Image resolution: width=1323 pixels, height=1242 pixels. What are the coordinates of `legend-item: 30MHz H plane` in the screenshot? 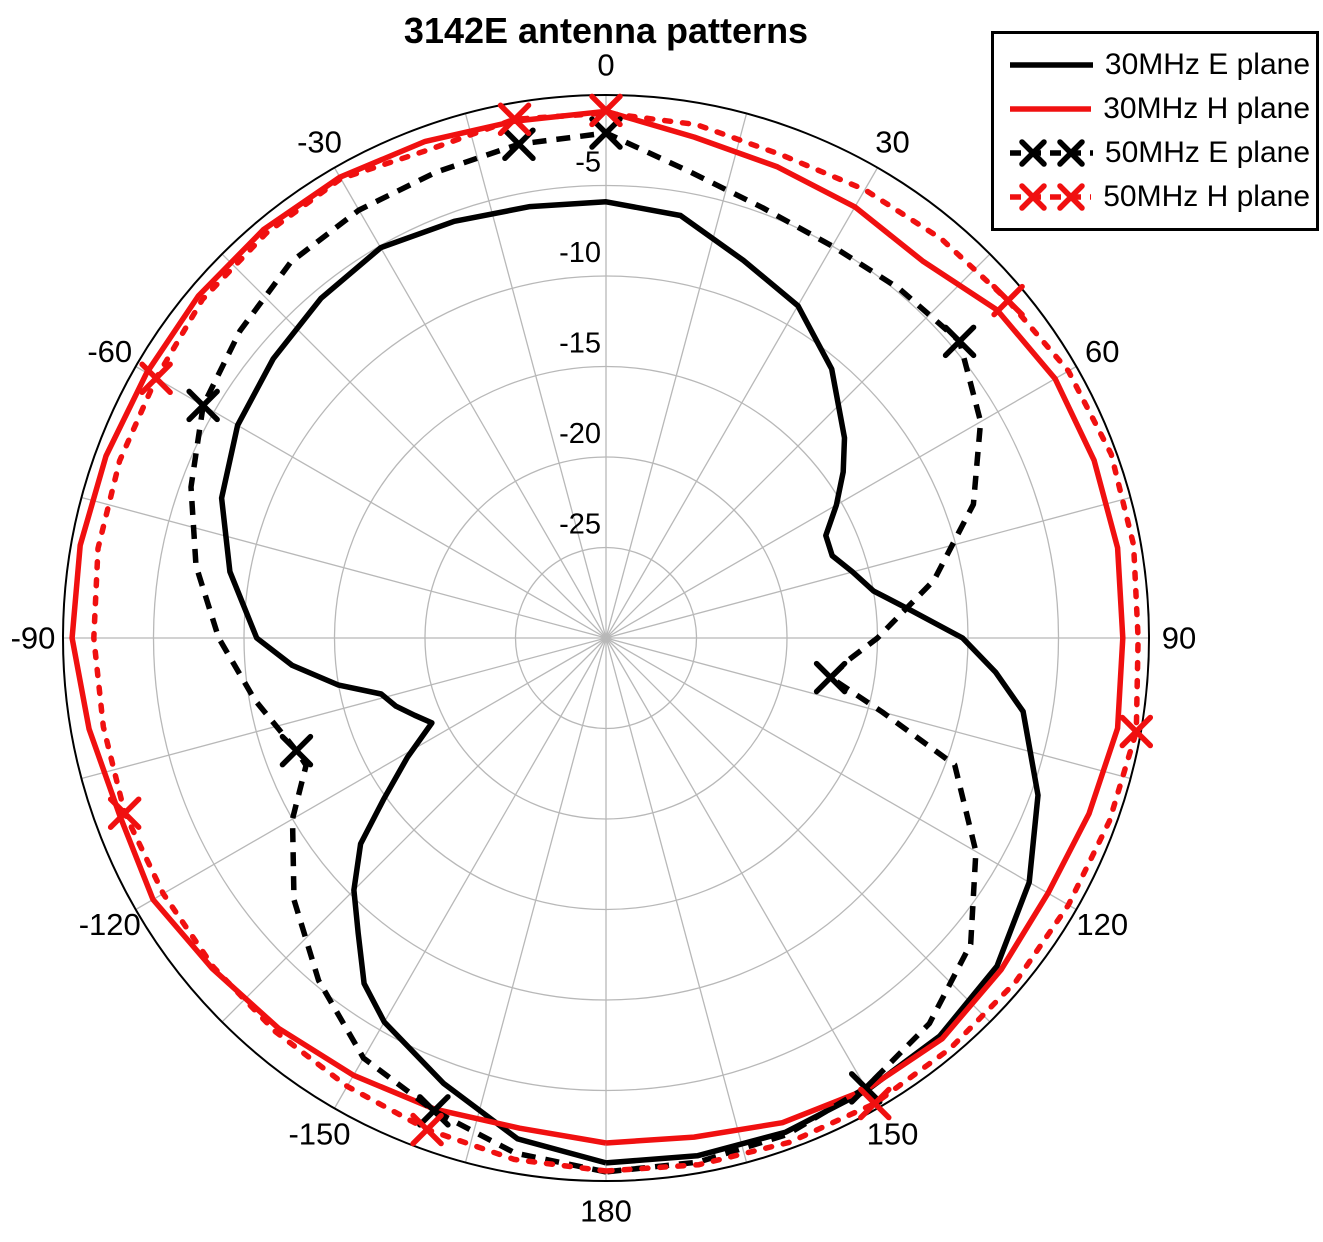 It's located at (1159, 109).